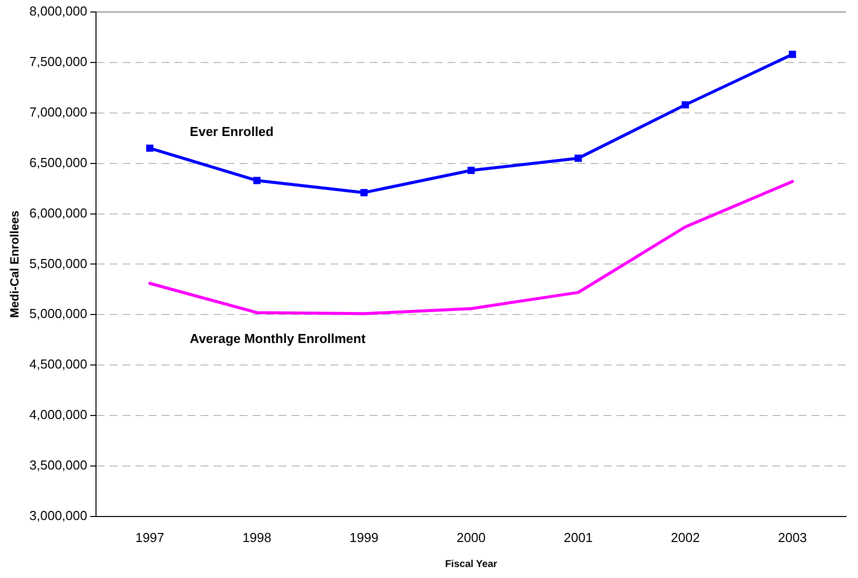 The width and height of the screenshot is (858, 578). What do you see at coordinates (58, 263) in the screenshot?
I see `y-tick-label: 5,500,000` at bounding box center [58, 263].